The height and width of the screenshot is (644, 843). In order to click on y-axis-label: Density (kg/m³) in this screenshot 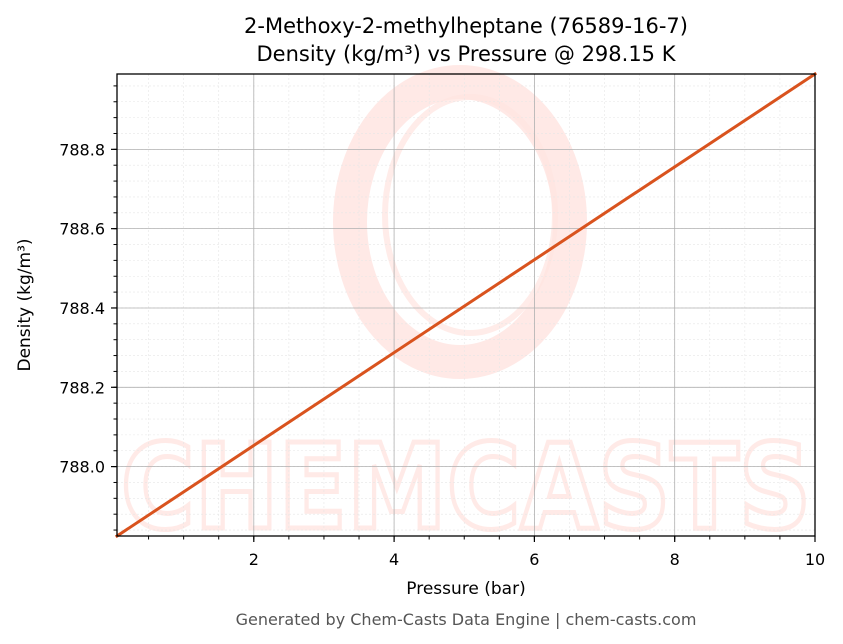, I will do `click(25, 304)`.